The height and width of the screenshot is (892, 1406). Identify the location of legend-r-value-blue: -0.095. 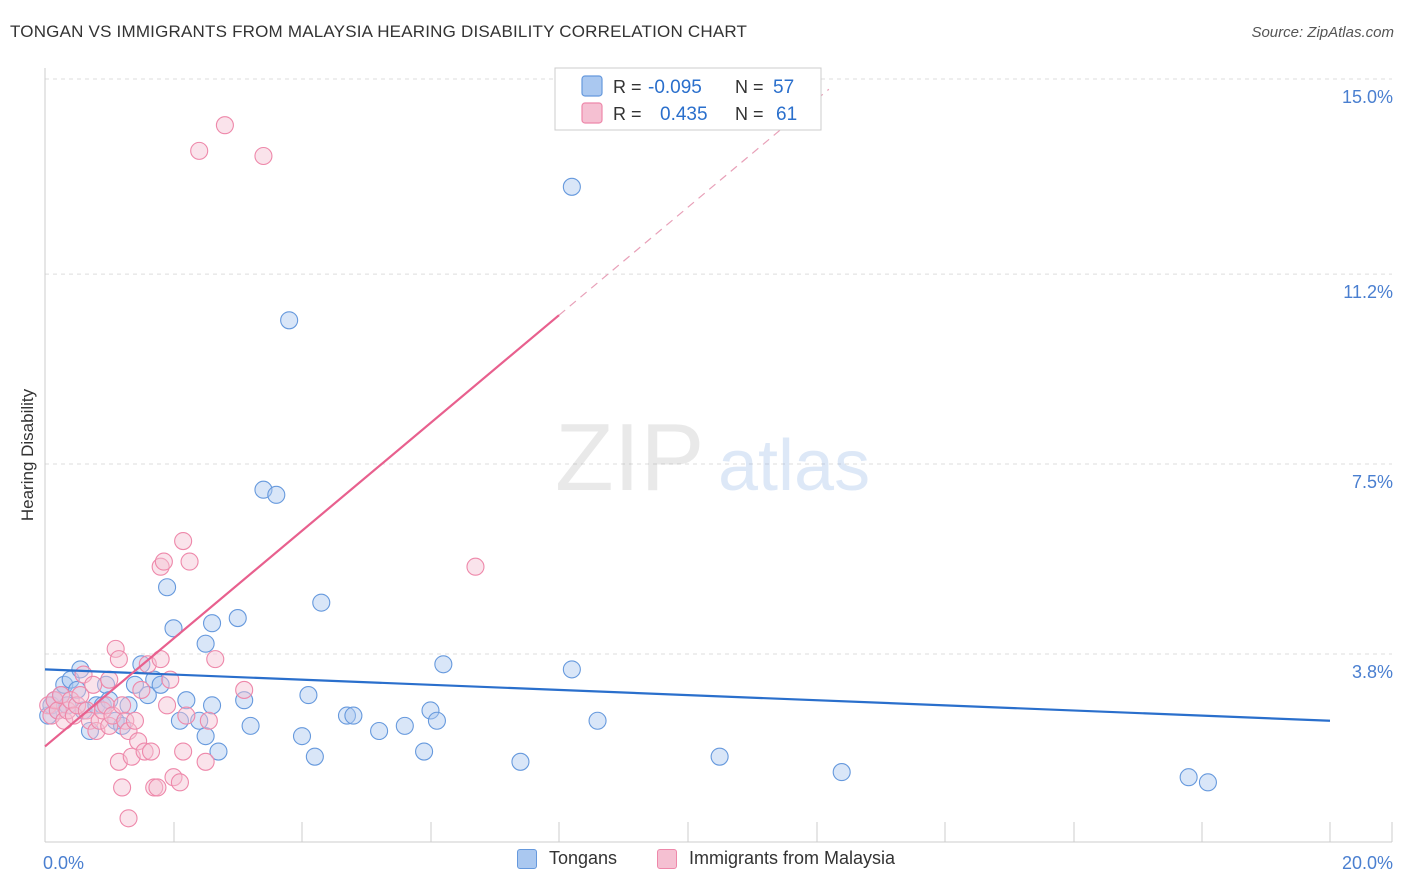
(675, 87).